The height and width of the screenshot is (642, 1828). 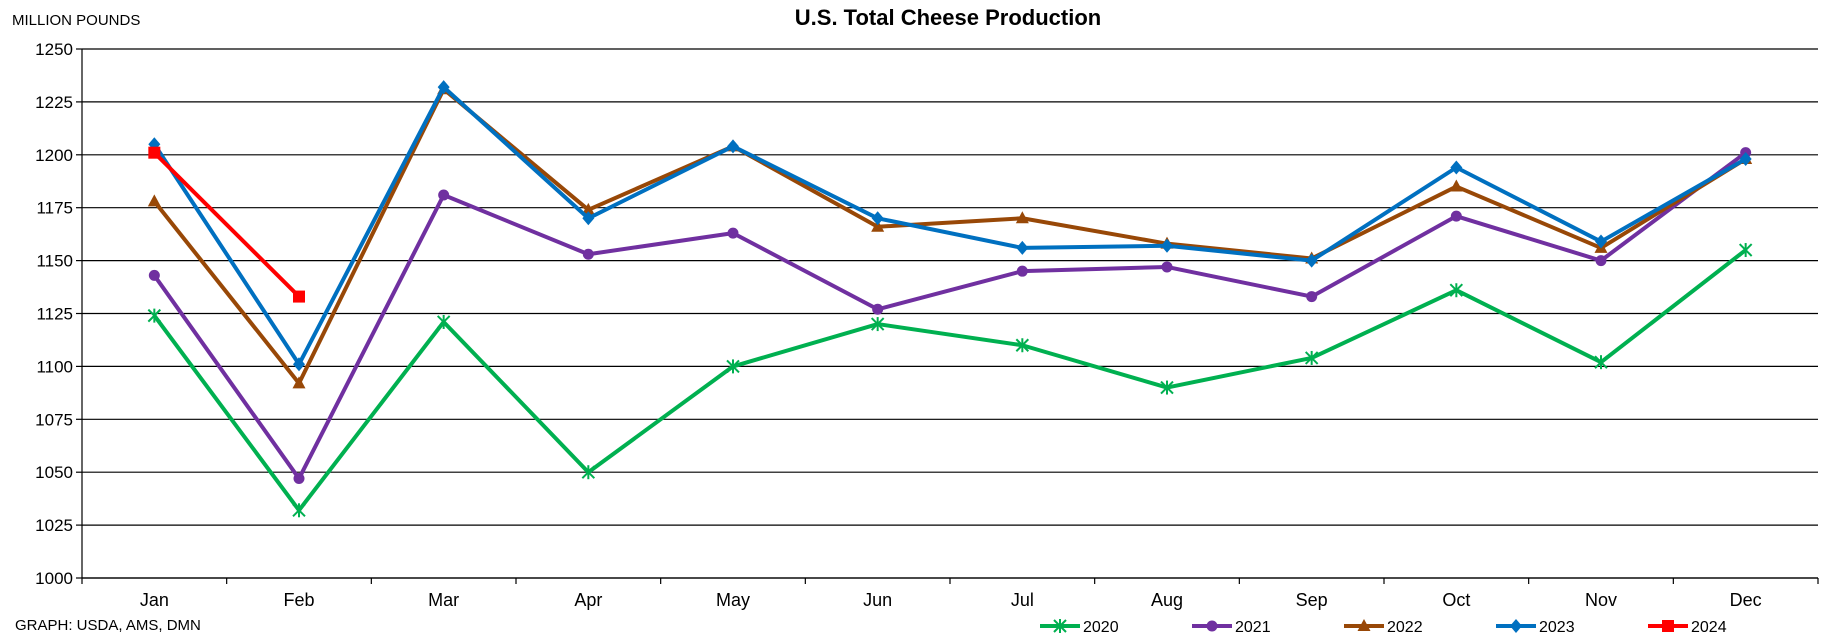 What do you see at coordinates (733, 600) in the screenshot?
I see `x-tick-label-may: May` at bounding box center [733, 600].